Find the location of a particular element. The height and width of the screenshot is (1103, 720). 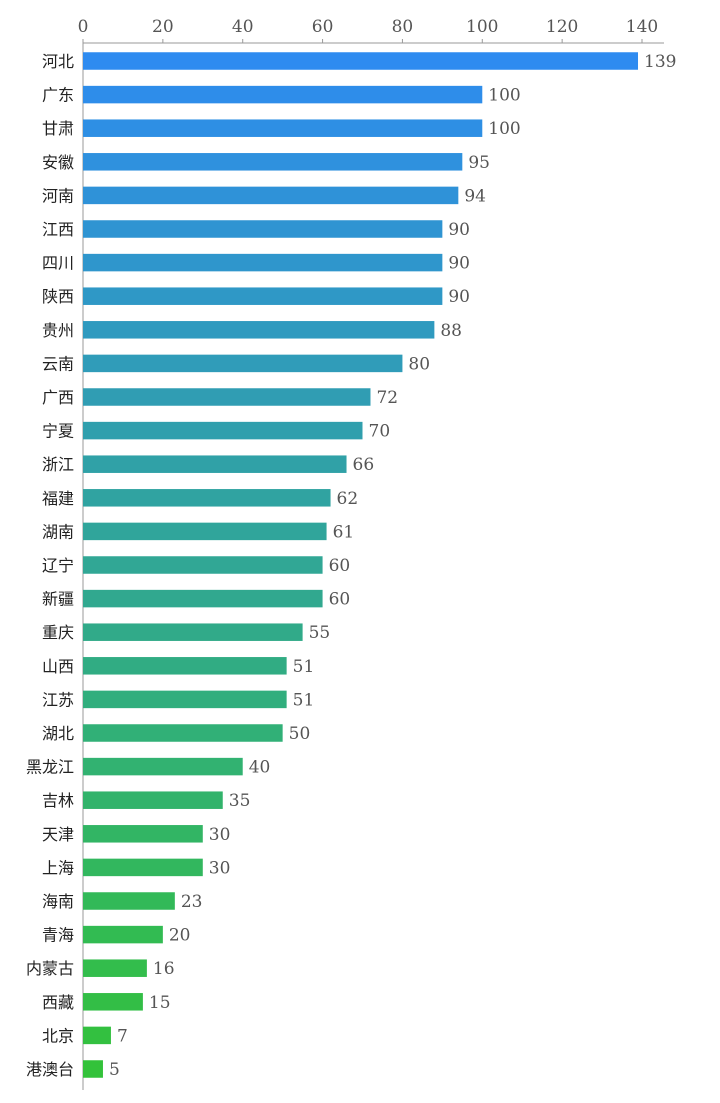

category-label: 湖南 is located at coordinates (58, 531).